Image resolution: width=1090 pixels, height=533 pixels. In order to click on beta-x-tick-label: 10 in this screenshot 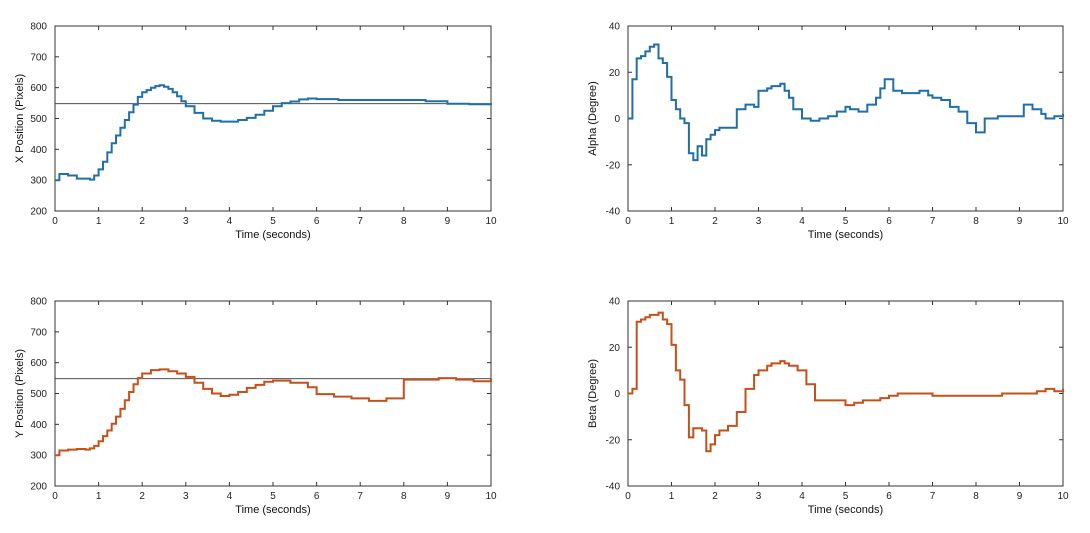, I will do `click(1063, 496)`.